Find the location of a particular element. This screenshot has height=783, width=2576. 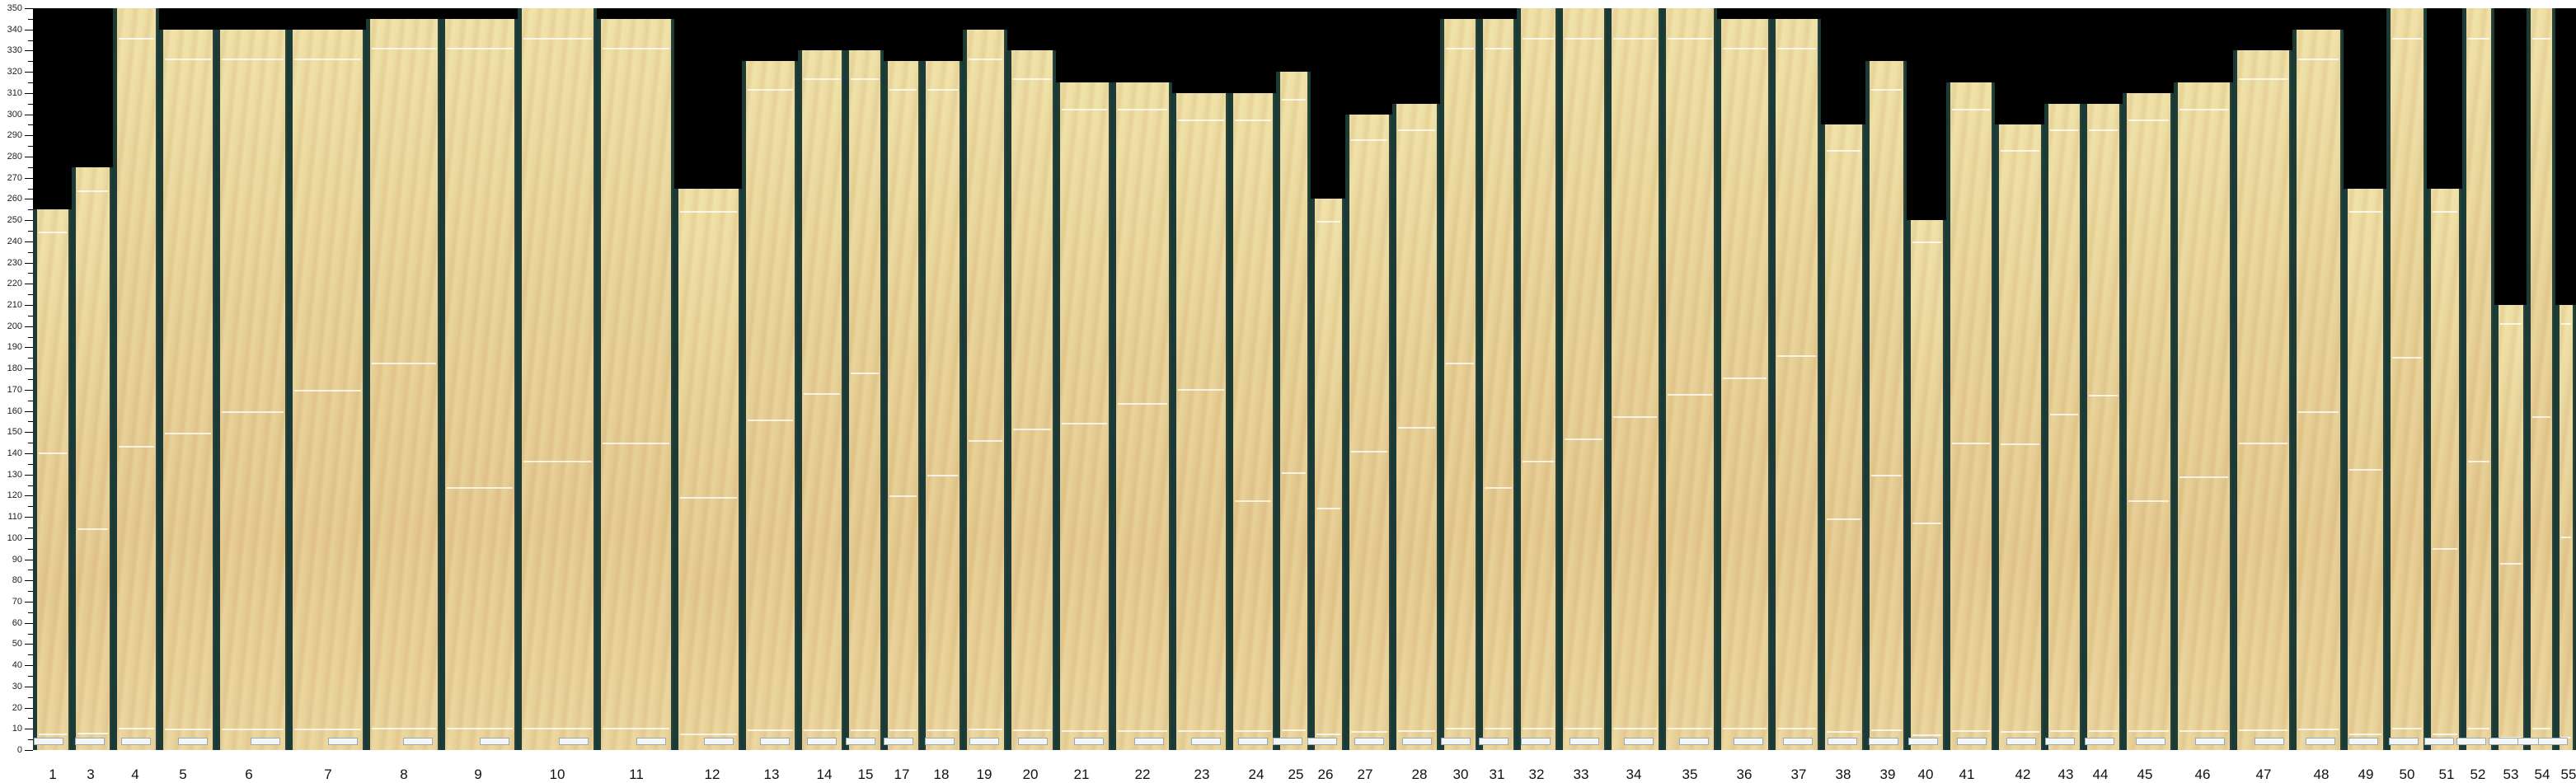

ruler-label: 340 is located at coordinates (15, 30).